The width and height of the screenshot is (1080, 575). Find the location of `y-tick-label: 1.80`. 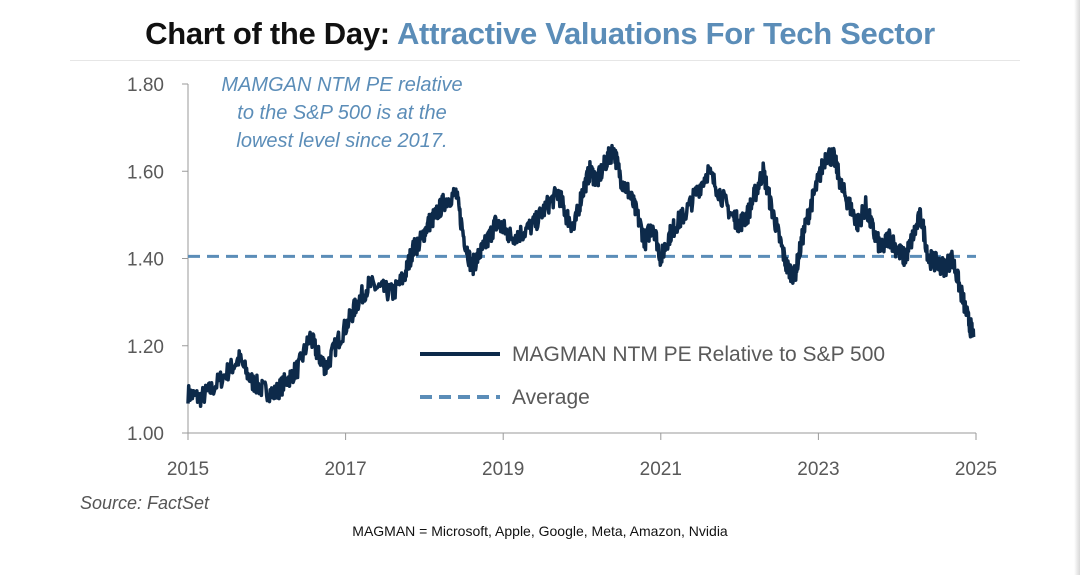

y-tick-label: 1.80 is located at coordinates (145, 85).